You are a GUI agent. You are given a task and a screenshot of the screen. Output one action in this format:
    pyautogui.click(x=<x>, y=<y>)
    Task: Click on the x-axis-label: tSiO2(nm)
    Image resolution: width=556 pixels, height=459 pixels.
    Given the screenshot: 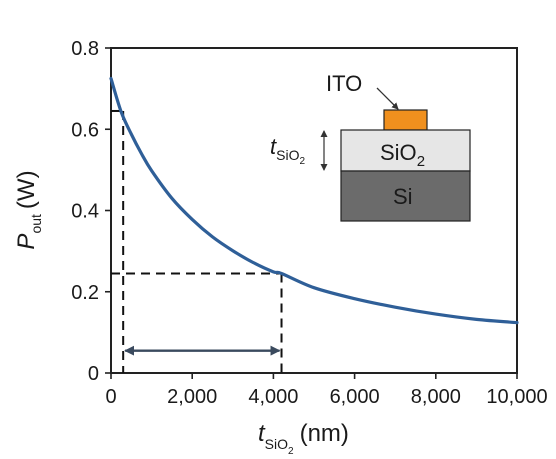 What is the action you would take?
    pyautogui.click(x=303, y=438)
    